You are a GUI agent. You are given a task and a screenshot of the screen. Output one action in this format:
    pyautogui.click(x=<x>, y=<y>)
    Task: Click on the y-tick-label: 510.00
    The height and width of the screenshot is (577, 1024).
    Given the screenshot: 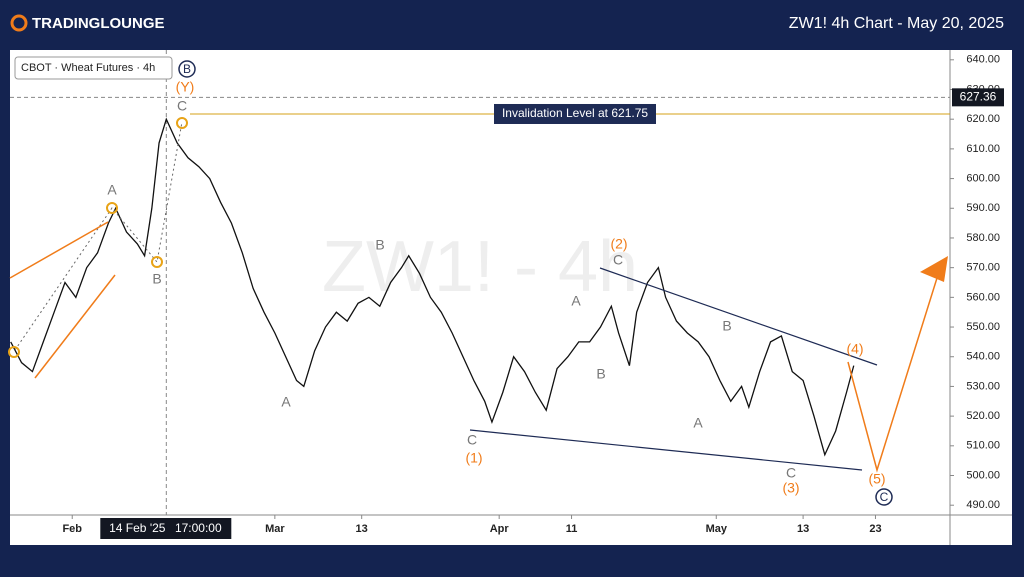 What is the action you would take?
    pyautogui.click(x=983, y=446)
    